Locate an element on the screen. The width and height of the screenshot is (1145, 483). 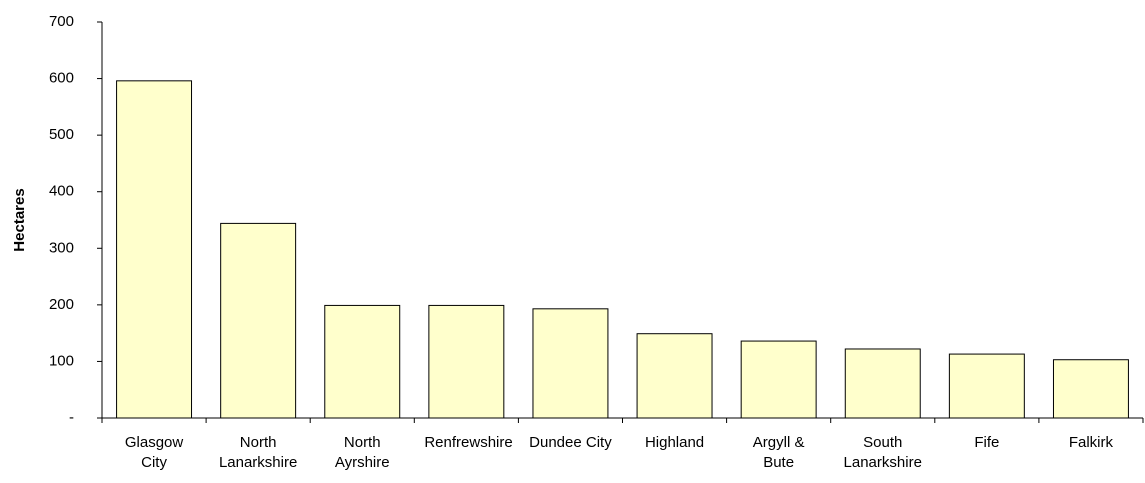
x-tick-label-box: Renfrewshire is located at coordinates (466, 443).